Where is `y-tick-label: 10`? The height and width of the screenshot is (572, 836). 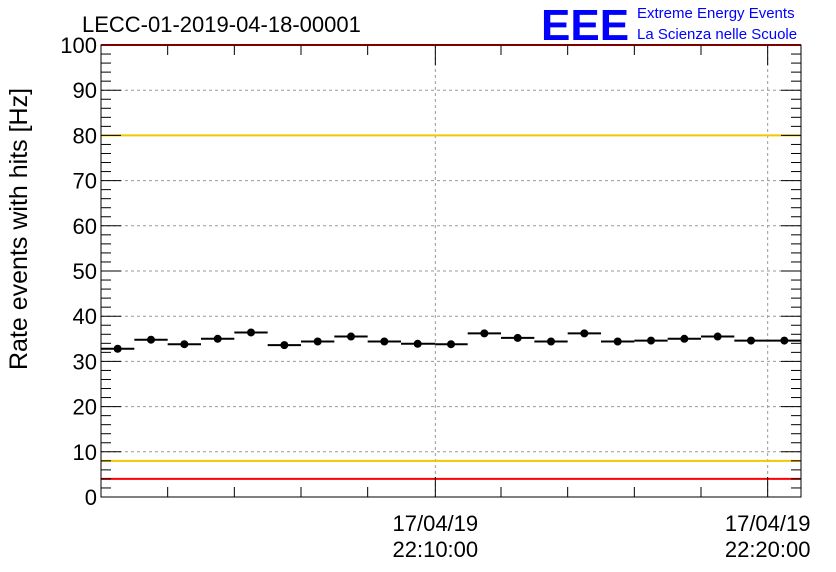
y-tick-label: 10 is located at coordinates (85, 452).